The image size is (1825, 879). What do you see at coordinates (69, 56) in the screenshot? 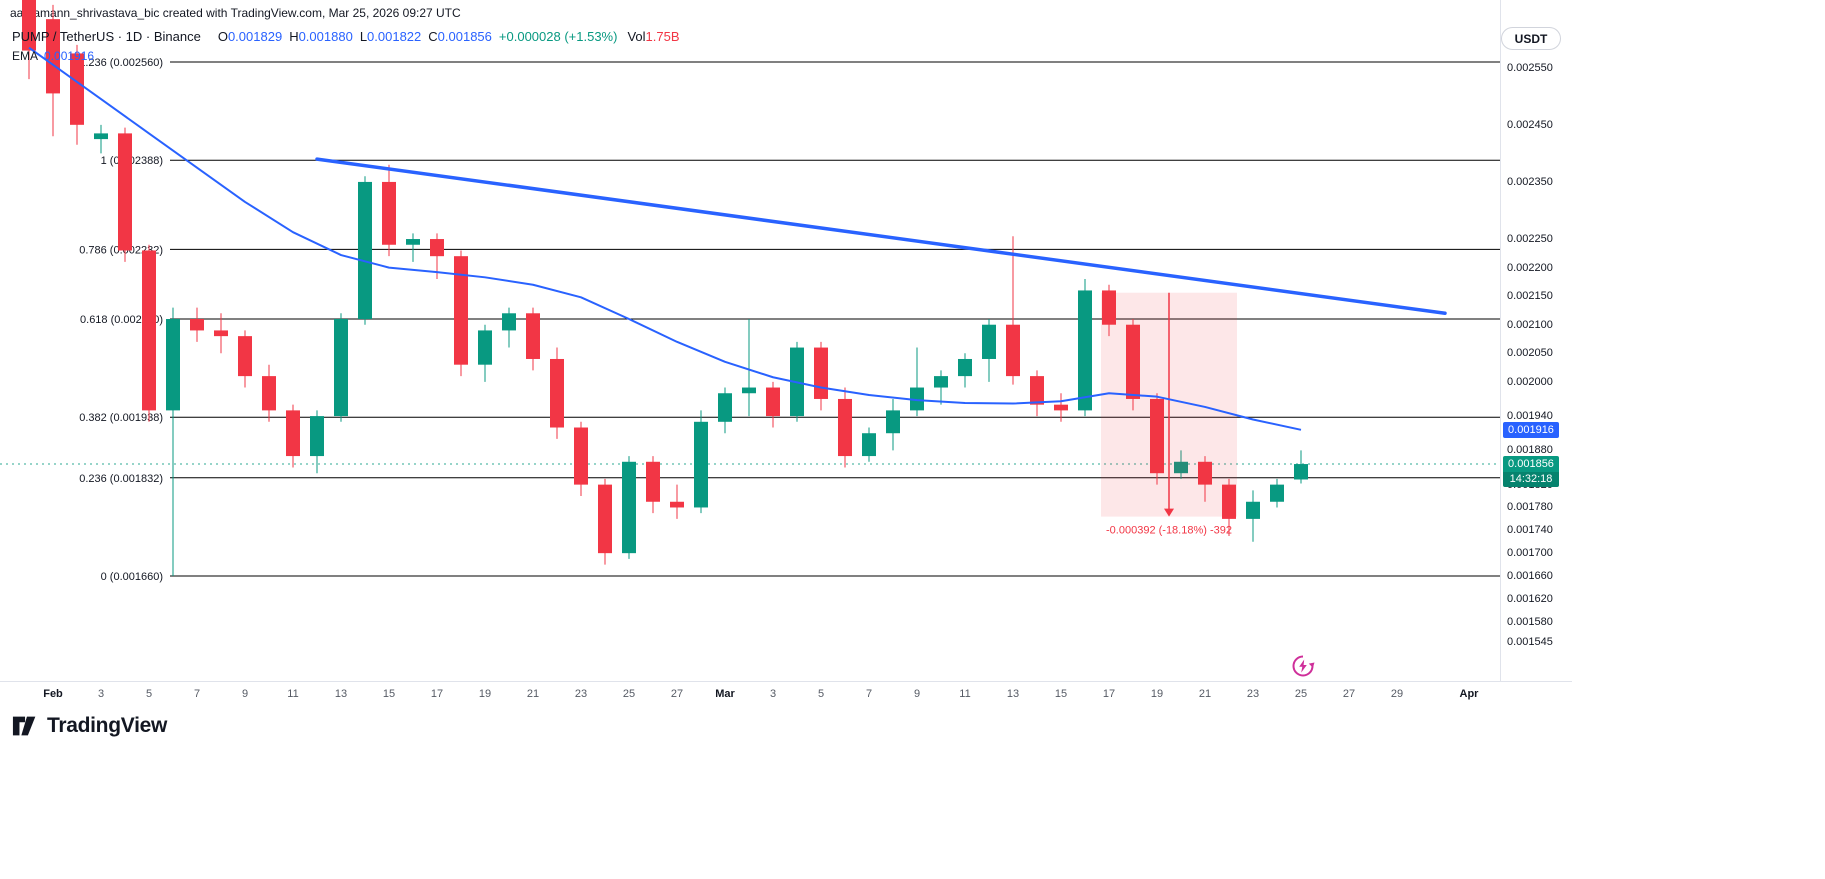
I see `ema-indicator-value: 0.001916` at bounding box center [69, 56].